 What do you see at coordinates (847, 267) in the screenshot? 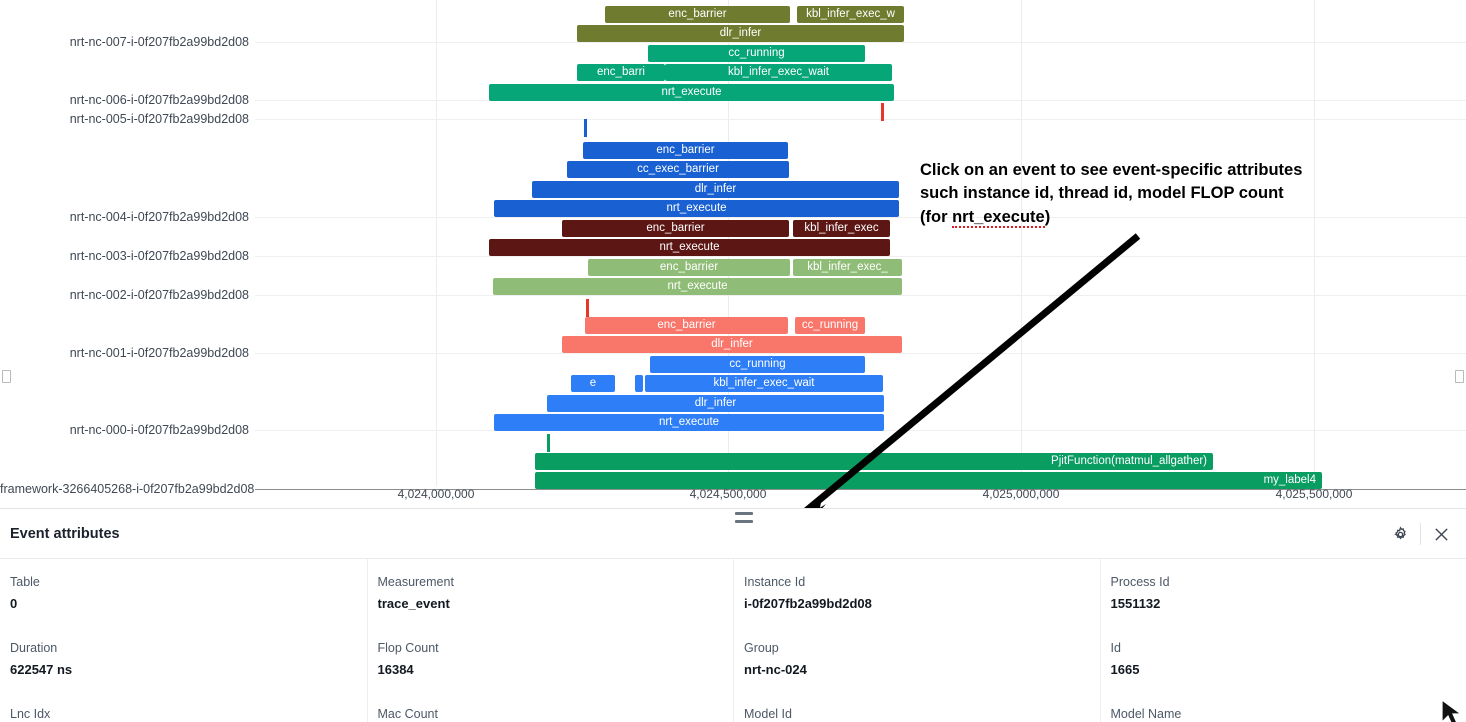
I see `timeline-bar: kbl_infer_exec_` at bounding box center [847, 267].